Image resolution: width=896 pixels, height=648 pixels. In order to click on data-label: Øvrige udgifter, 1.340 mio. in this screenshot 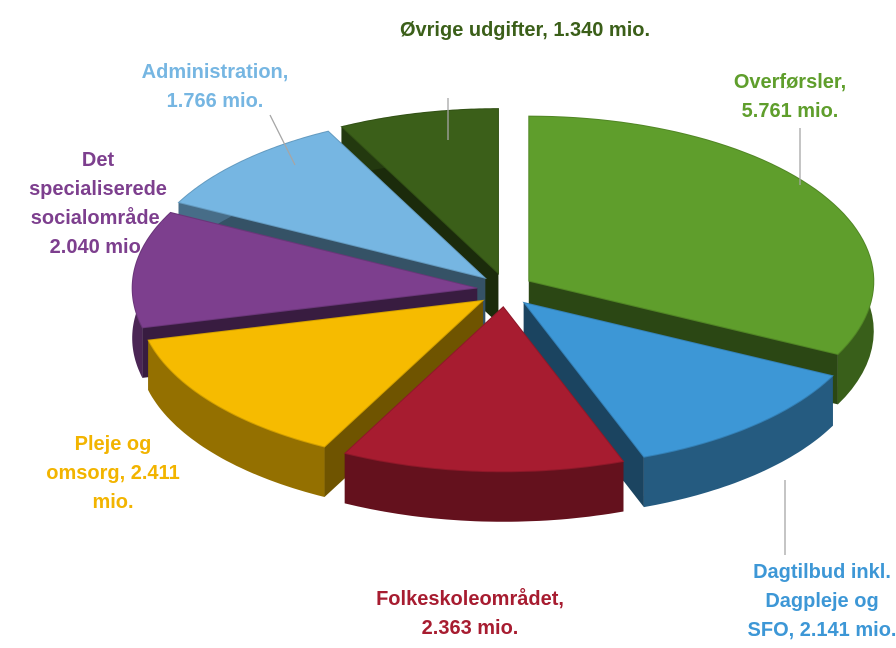, I will do `click(525, 30)`.